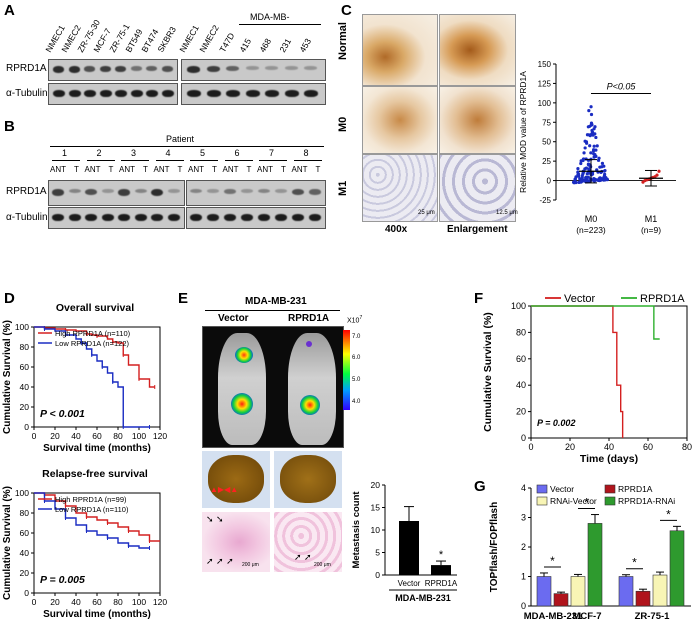  I want to click on significance-star: *, so click(668, 514).